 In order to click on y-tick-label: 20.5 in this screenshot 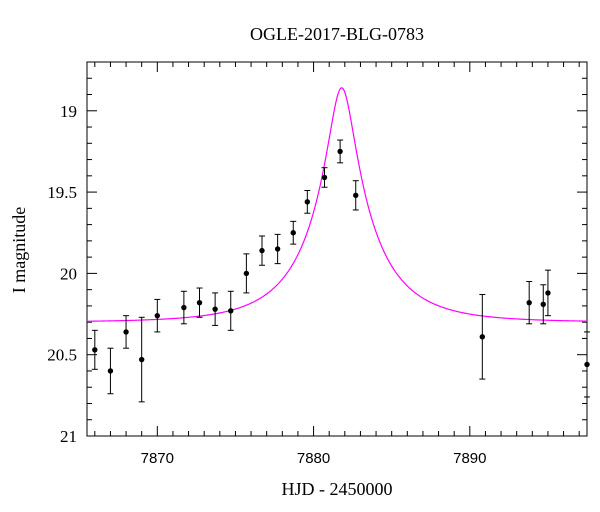, I will do `click(62, 355)`.